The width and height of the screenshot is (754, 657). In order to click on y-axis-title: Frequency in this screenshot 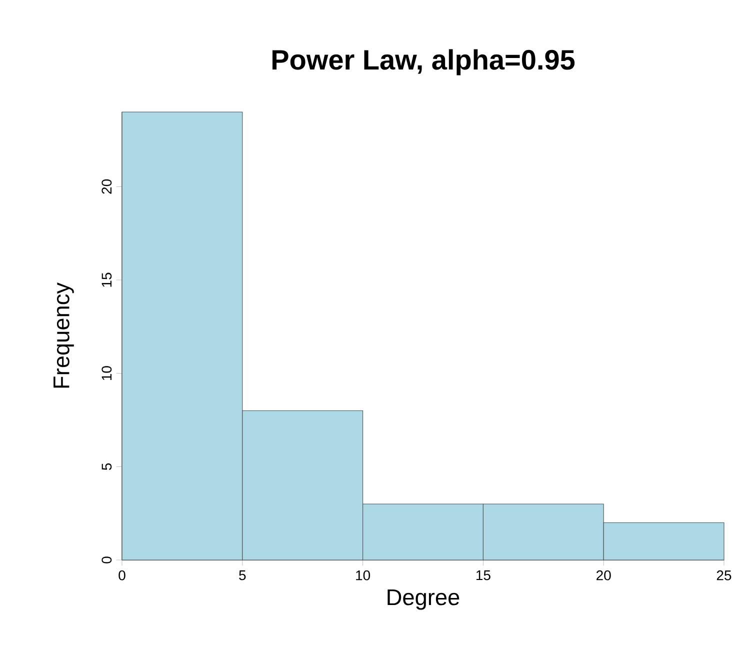, I will do `click(64, 335)`.